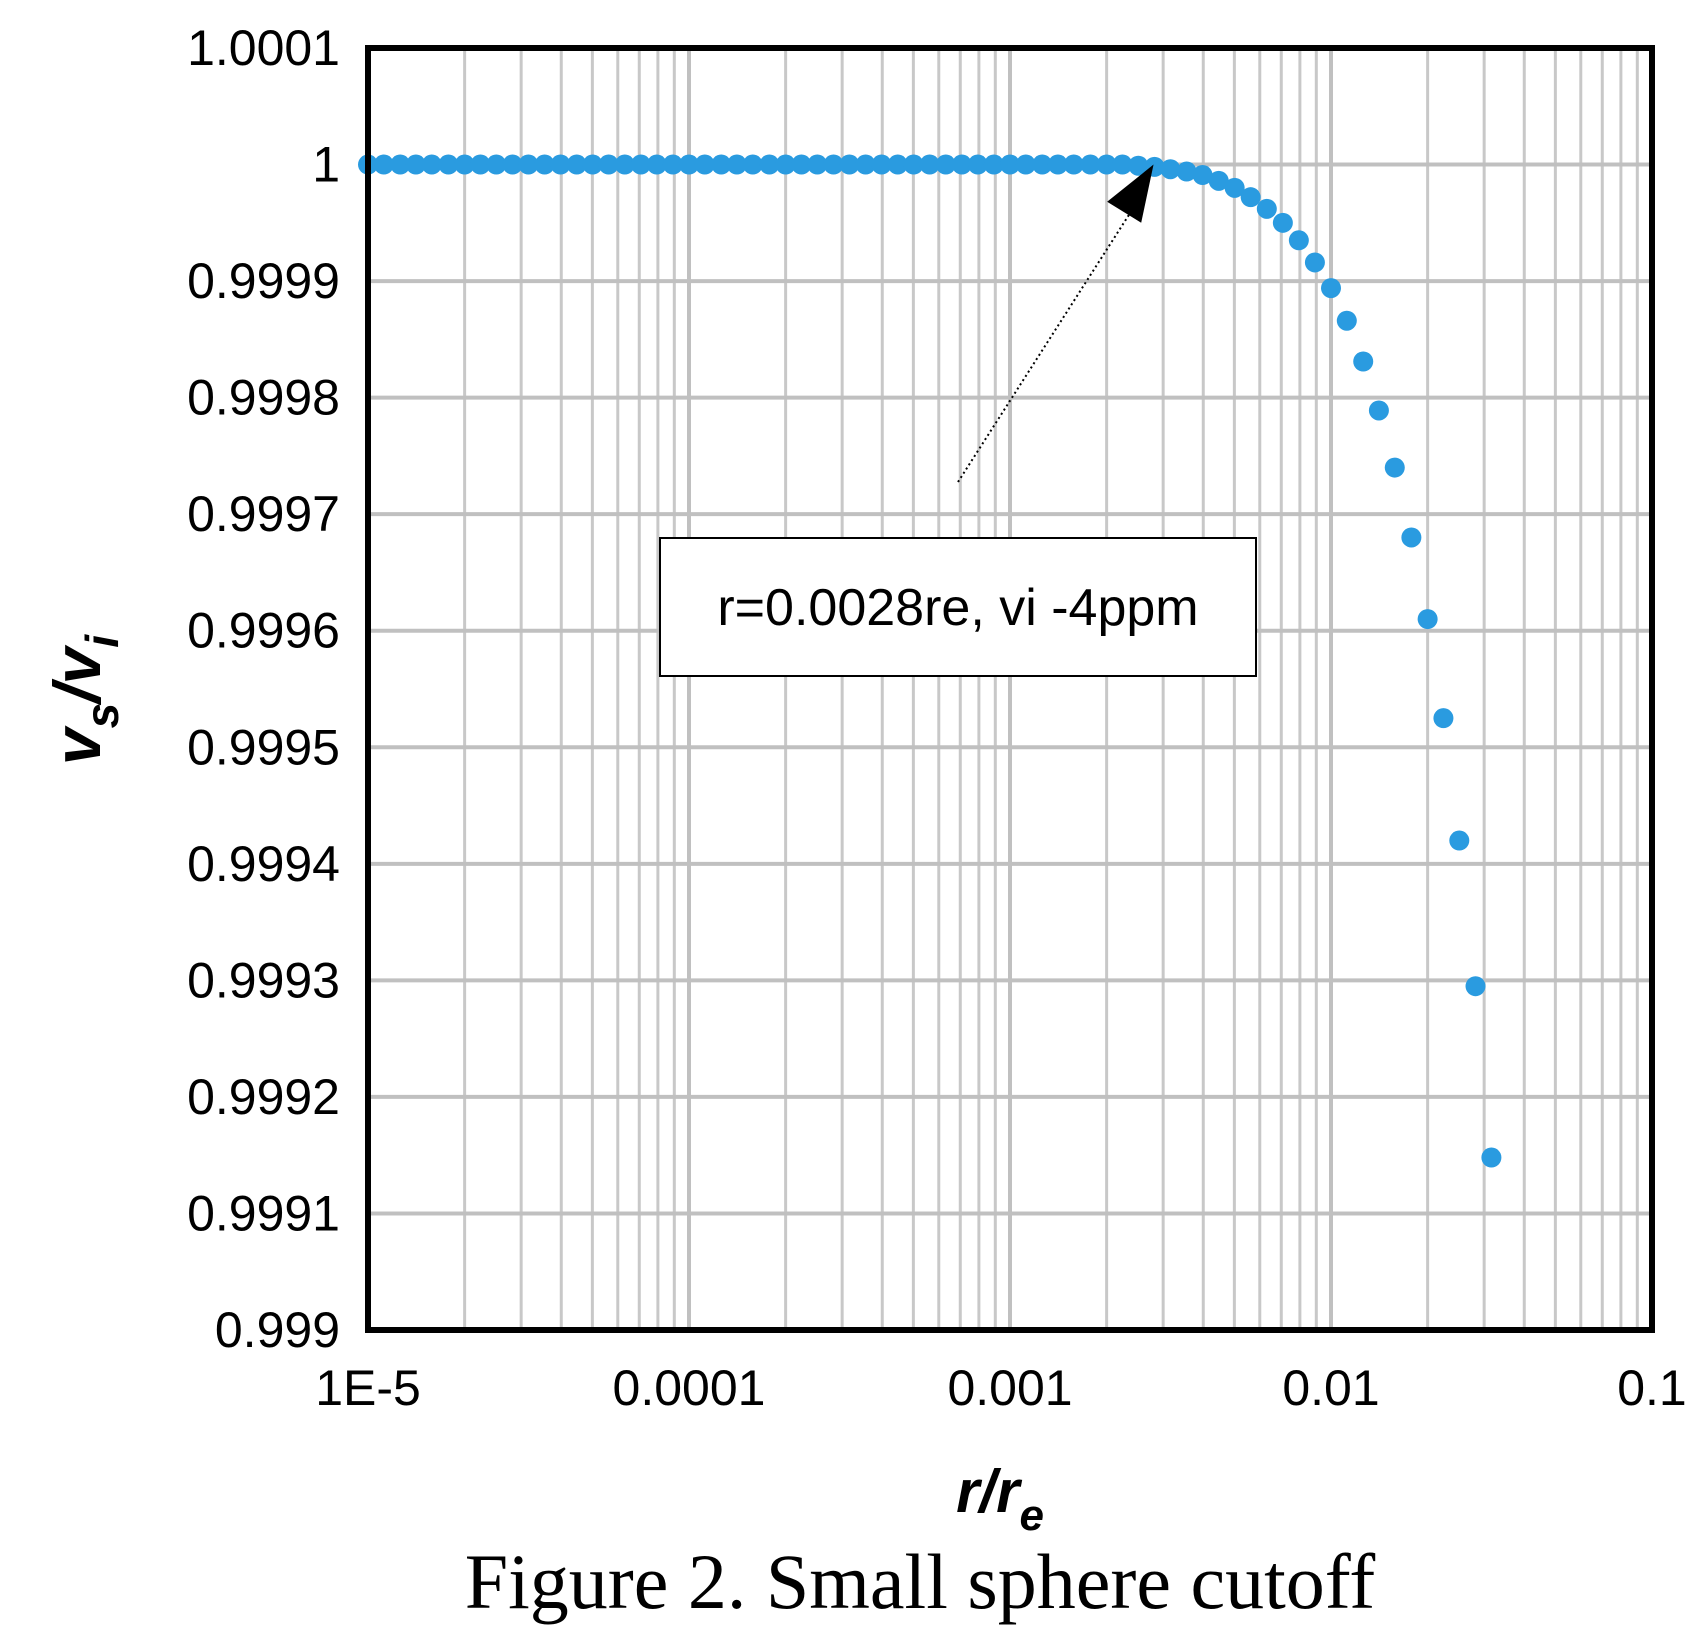 The height and width of the screenshot is (1648, 1702). Describe the element at coordinates (263, 747) in the screenshot. I see `y-tick-label: 0.9995` at that location.